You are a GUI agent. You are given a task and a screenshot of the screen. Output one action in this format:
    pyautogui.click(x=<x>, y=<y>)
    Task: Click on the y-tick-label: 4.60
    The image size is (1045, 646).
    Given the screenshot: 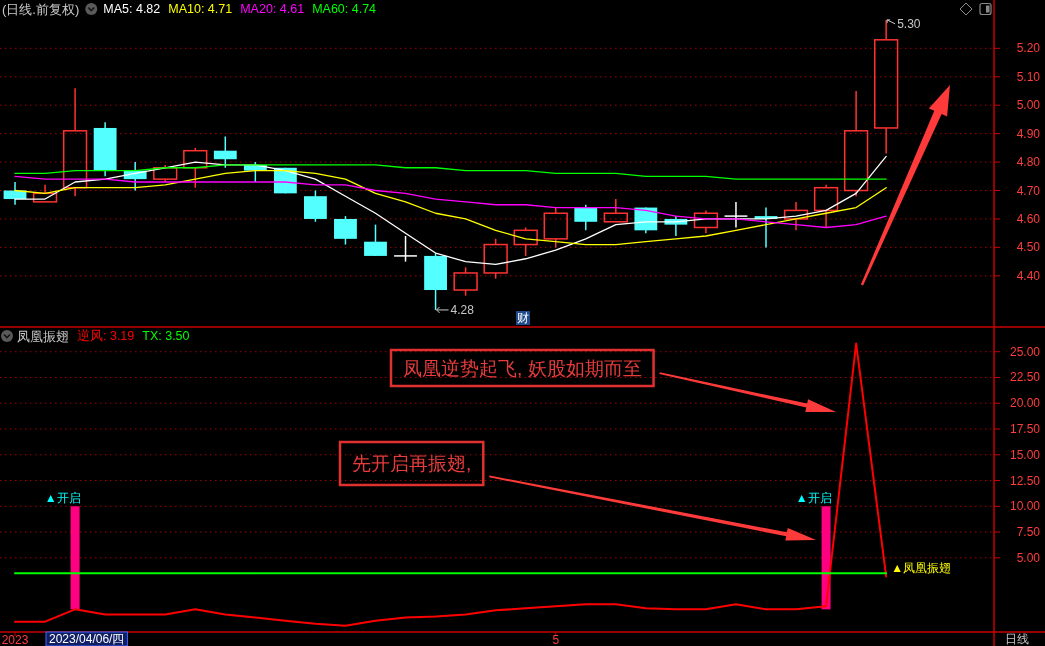 What is the action you would take?
    pyautogui.click(x=1028, y=218)
    